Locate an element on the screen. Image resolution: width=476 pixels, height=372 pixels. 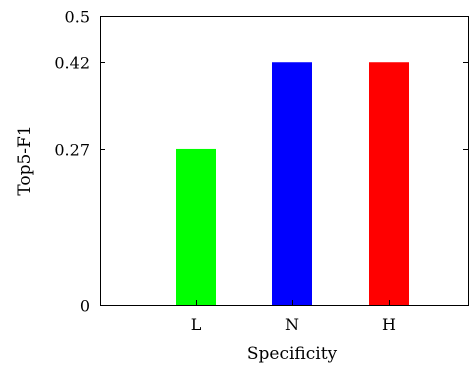
y-tick-label: 0.42 is located at coordinates (72, 63).